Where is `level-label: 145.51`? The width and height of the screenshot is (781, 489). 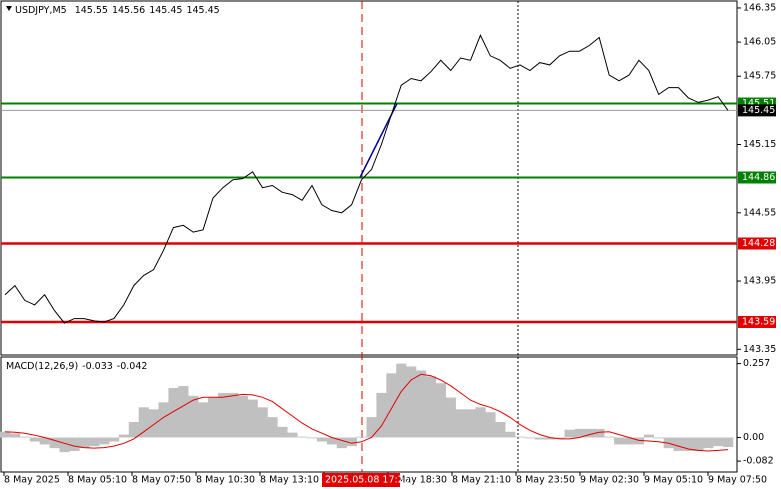 level-label: 145.51 is located at coordinates (758, 103).